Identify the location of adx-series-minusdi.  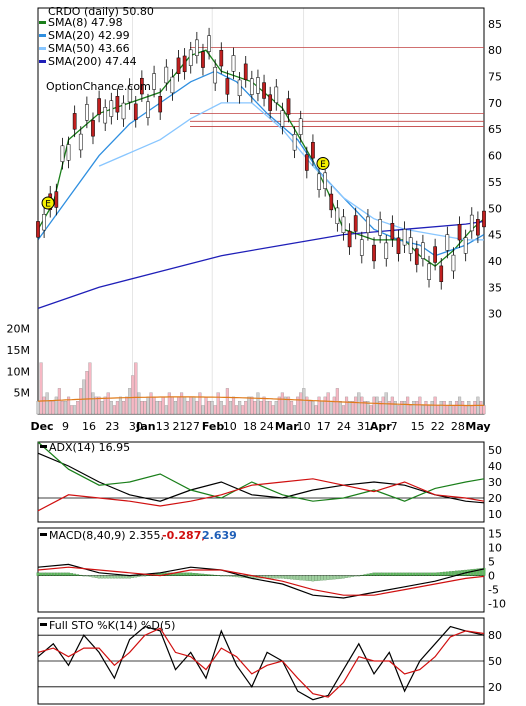
(261, 495).